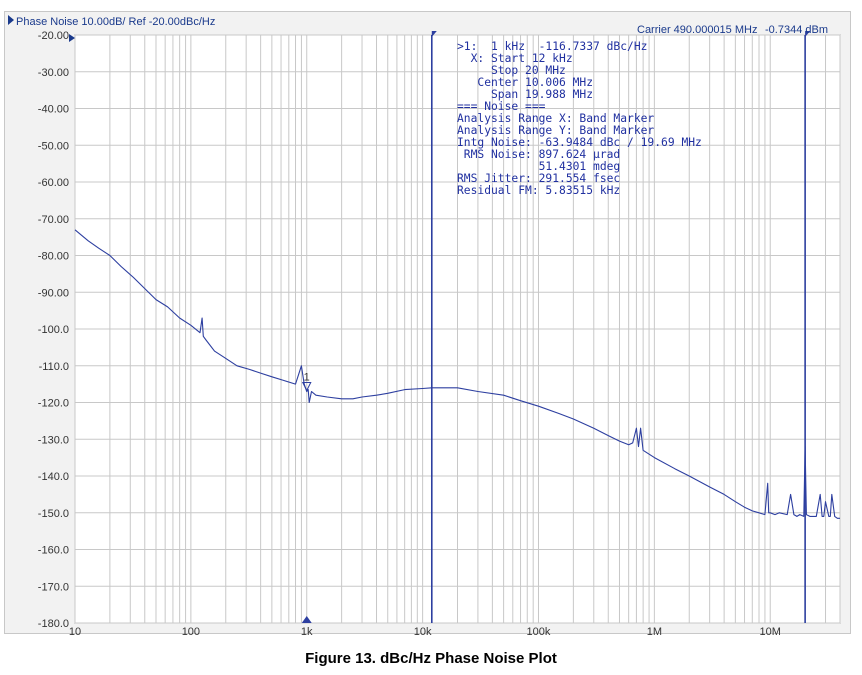 This screenshot has width=862, height=675. Describe the element at coordinates (501, 106) in the screenshot. I see `marker-line: === Noise ===` at that location.